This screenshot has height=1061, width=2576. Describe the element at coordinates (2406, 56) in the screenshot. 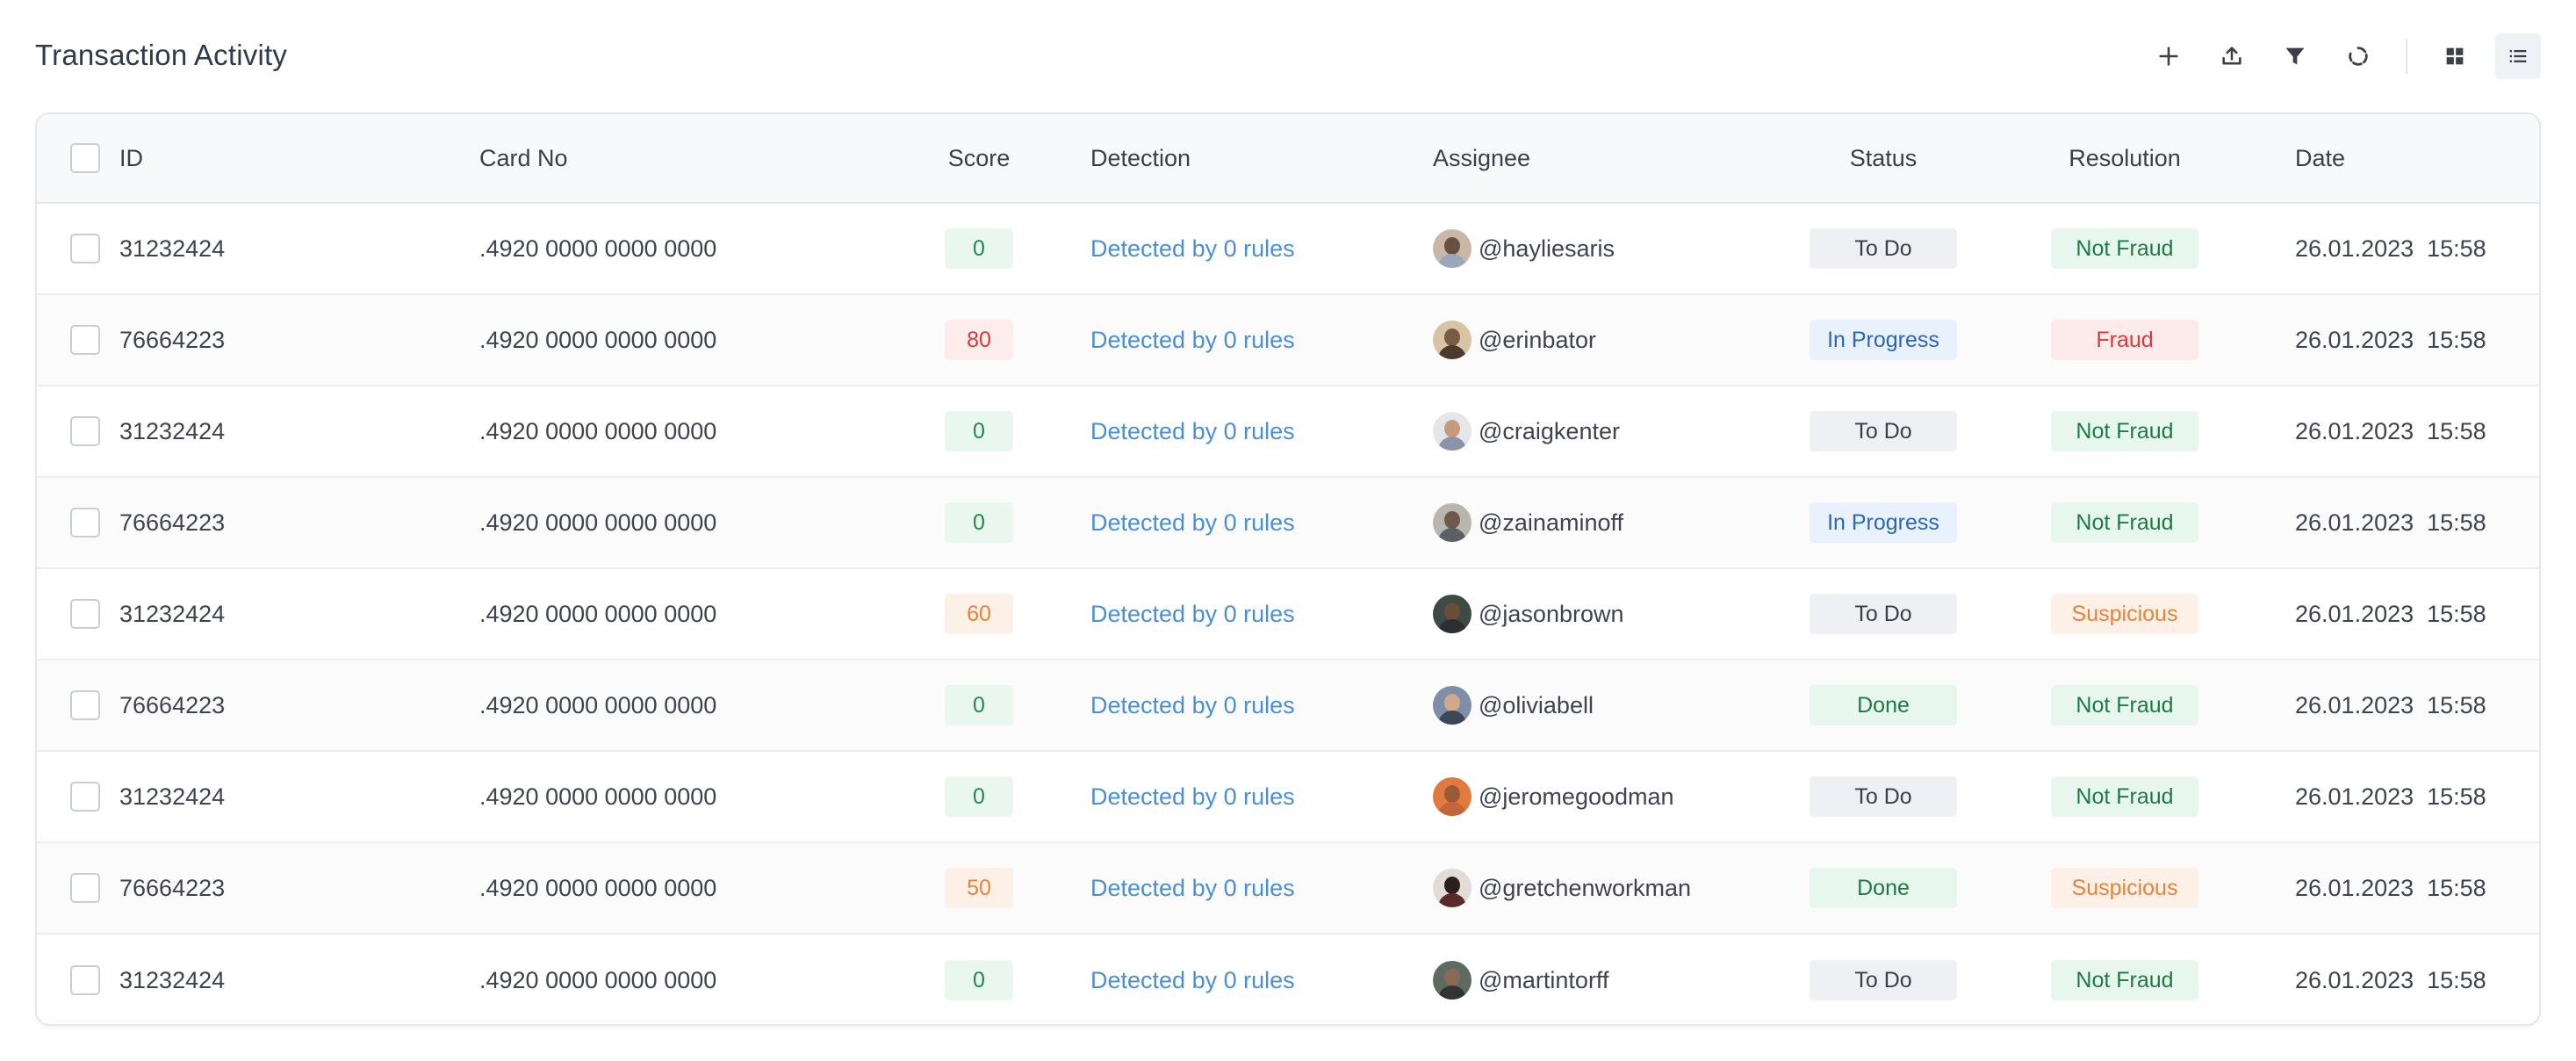

I see `toolbar-divider` at that location.